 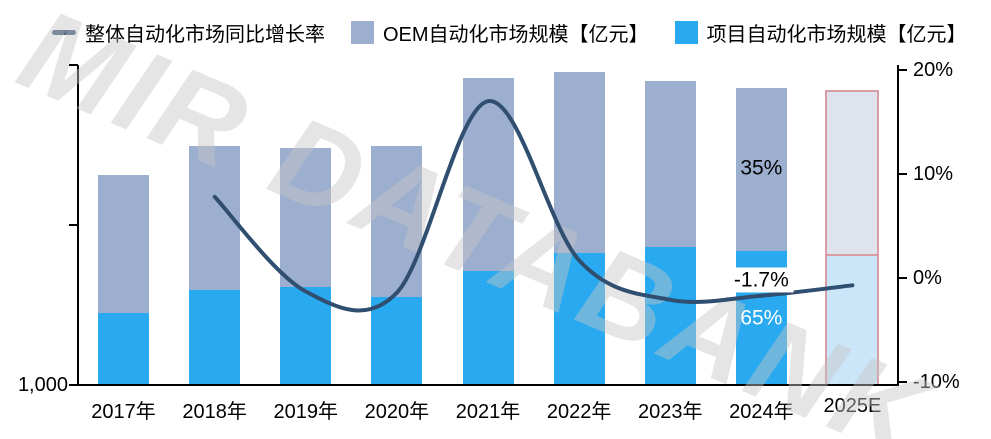 I want to click on bar-oem-2020年, so click(x=397, y=221).